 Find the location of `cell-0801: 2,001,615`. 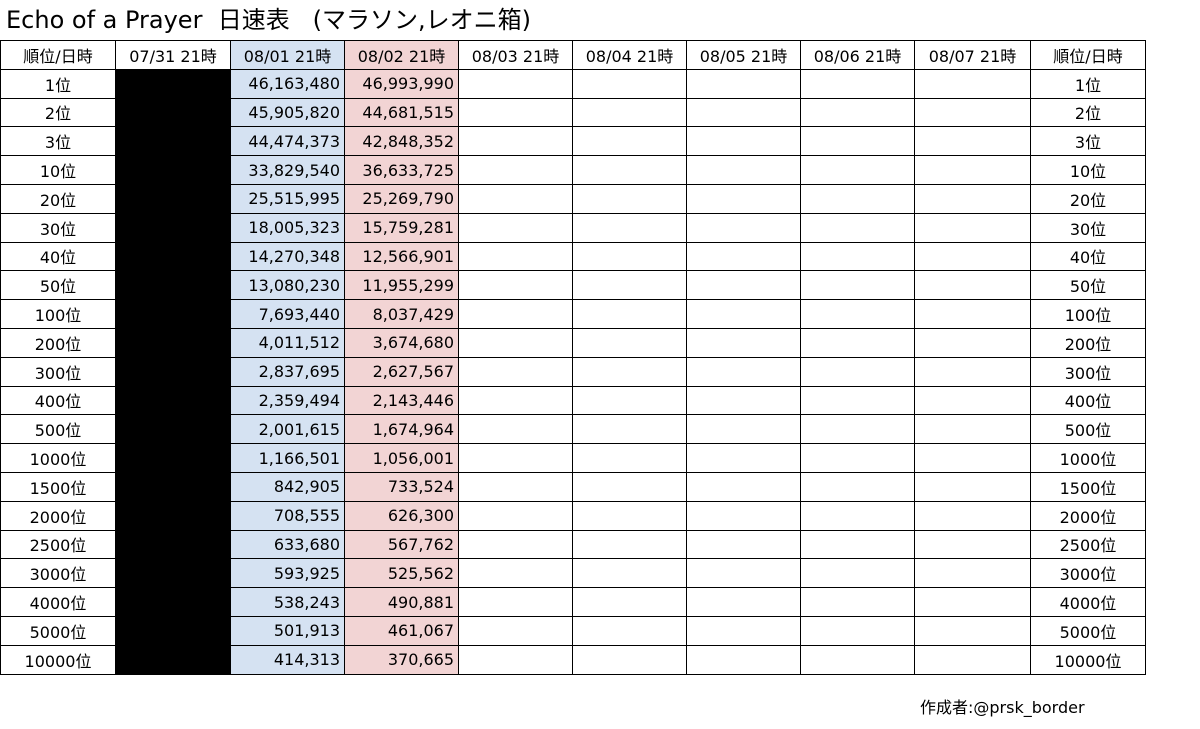

cell-0801: 2,001,615 is located at coordinates (287, 429).